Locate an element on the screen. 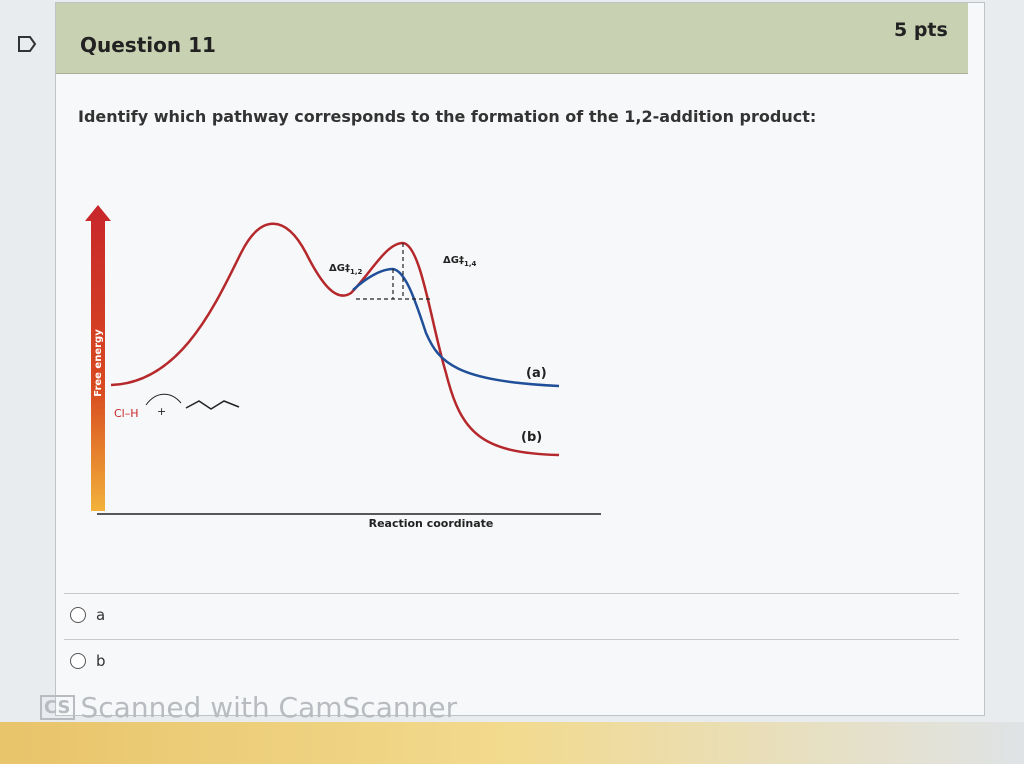 This screenshot has width=1024, height=764. question-title: Question 11 is located at coordinates (148, 45).